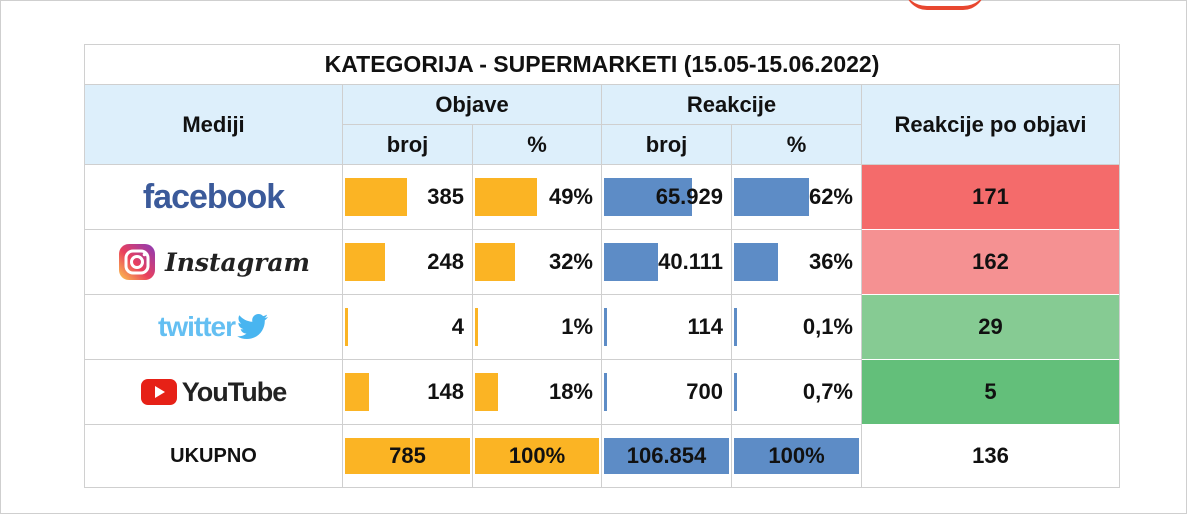  I want to click on media-cell-facebook: facebook, so click(214, 197).